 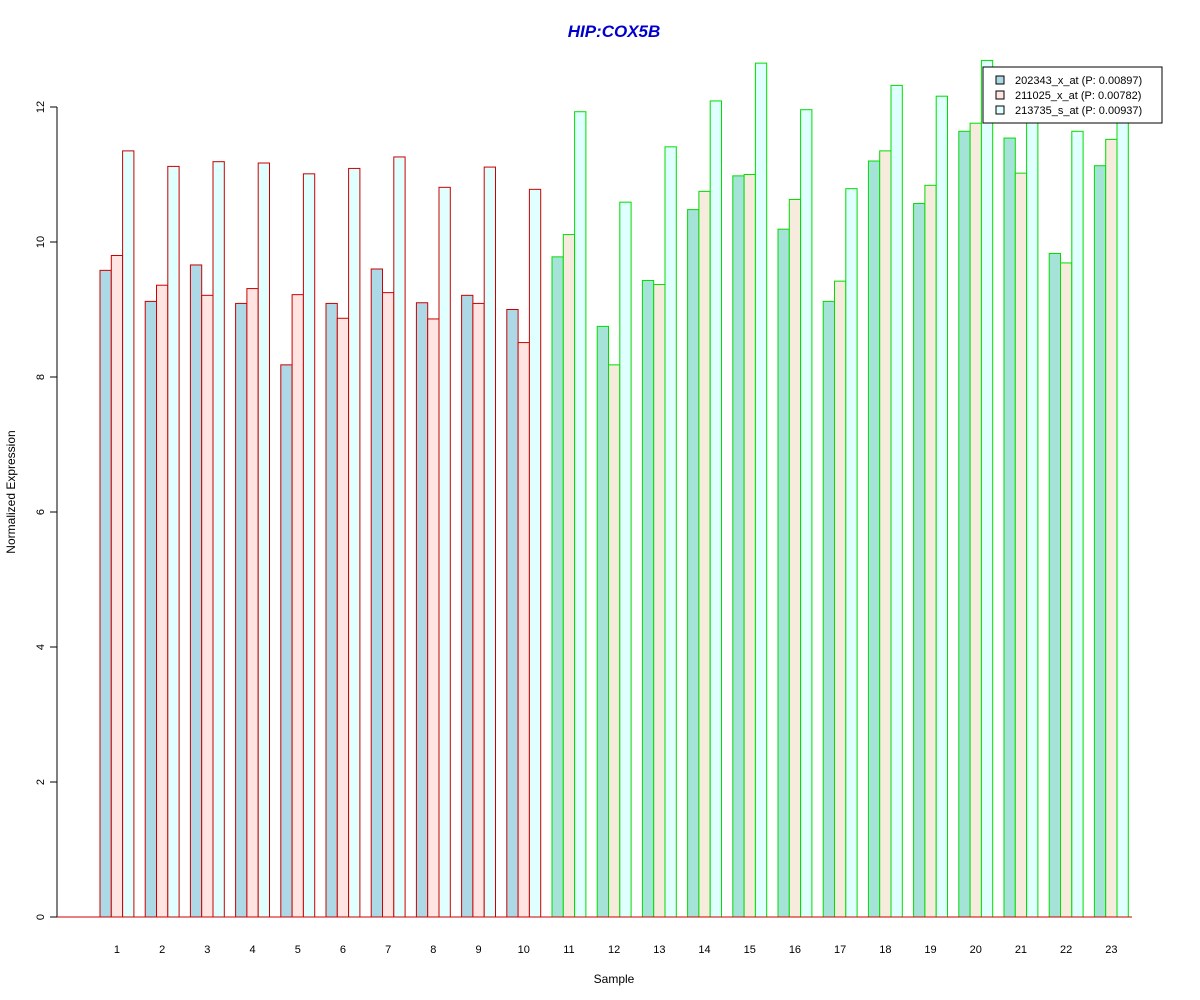 I want to click on x-tick-label-19: 19, so click(x=930, y=950).